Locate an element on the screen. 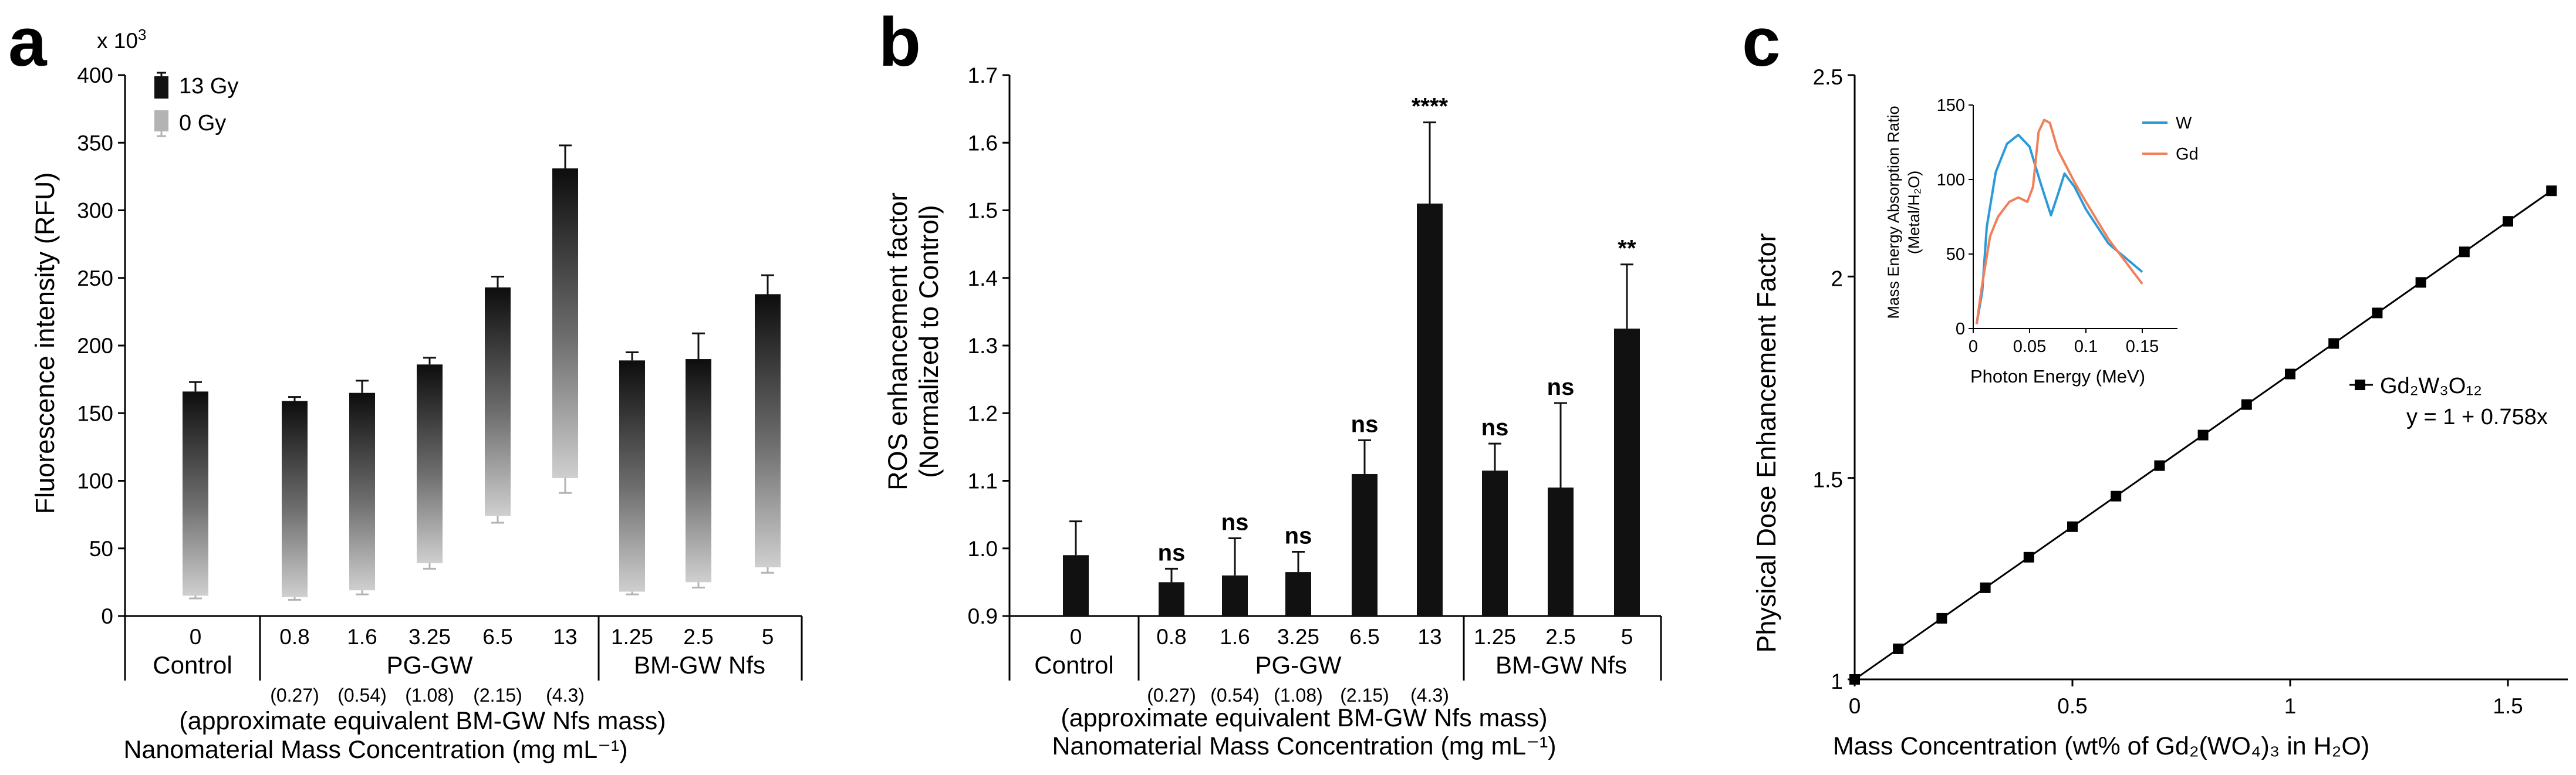  c-ytick-label: 2 is located at coordinates (1837, 278).